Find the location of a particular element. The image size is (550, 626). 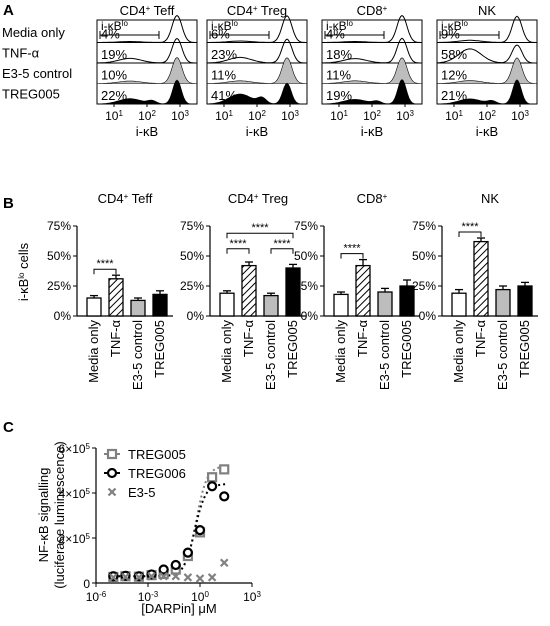

bar-chart-title: CD8+ is located at coordinates (372, 198).